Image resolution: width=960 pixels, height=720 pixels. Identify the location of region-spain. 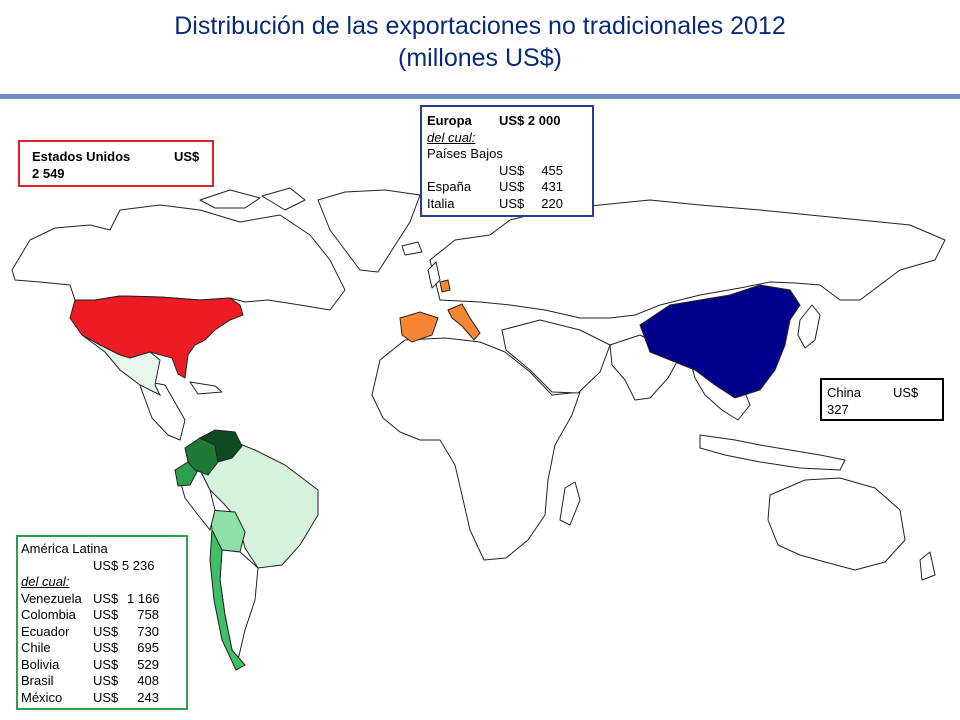
(419, 327).